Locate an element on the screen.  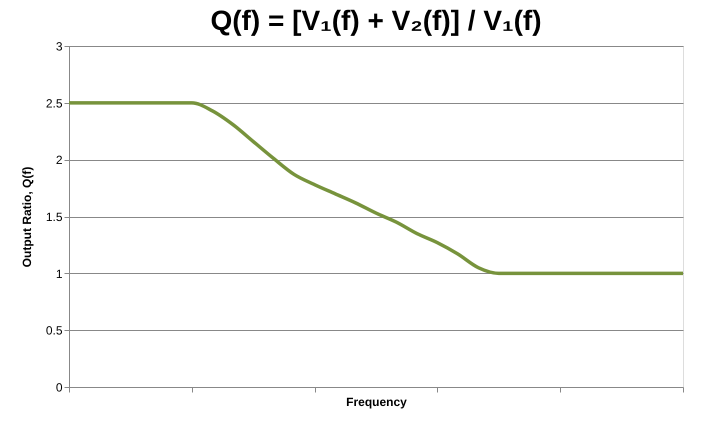
chart-title: Q(f) = [V₁(f) + V₂(f)] / V₁(f) is located at coordinates (376, 20).